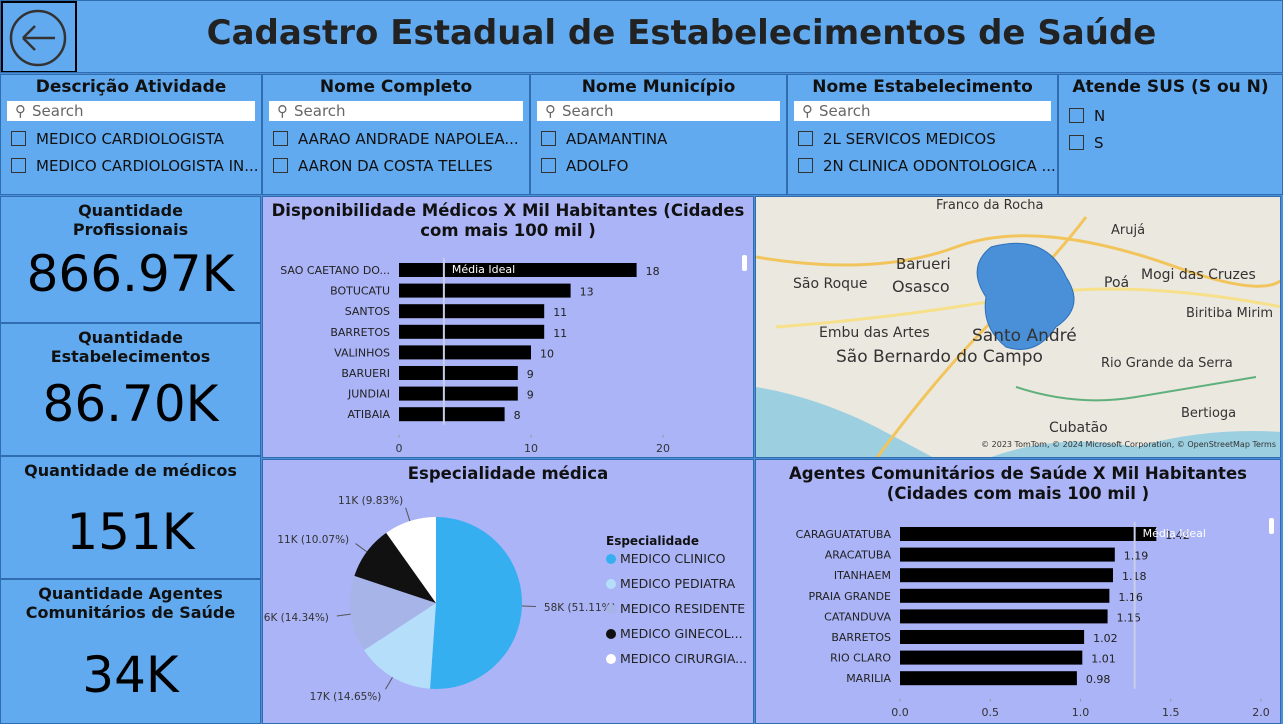 The width and height of the screenshot is (1283, 724). Describe the element at coordinates (923, 264) in the screenshot. I see `map-label: Barueri` at that location.